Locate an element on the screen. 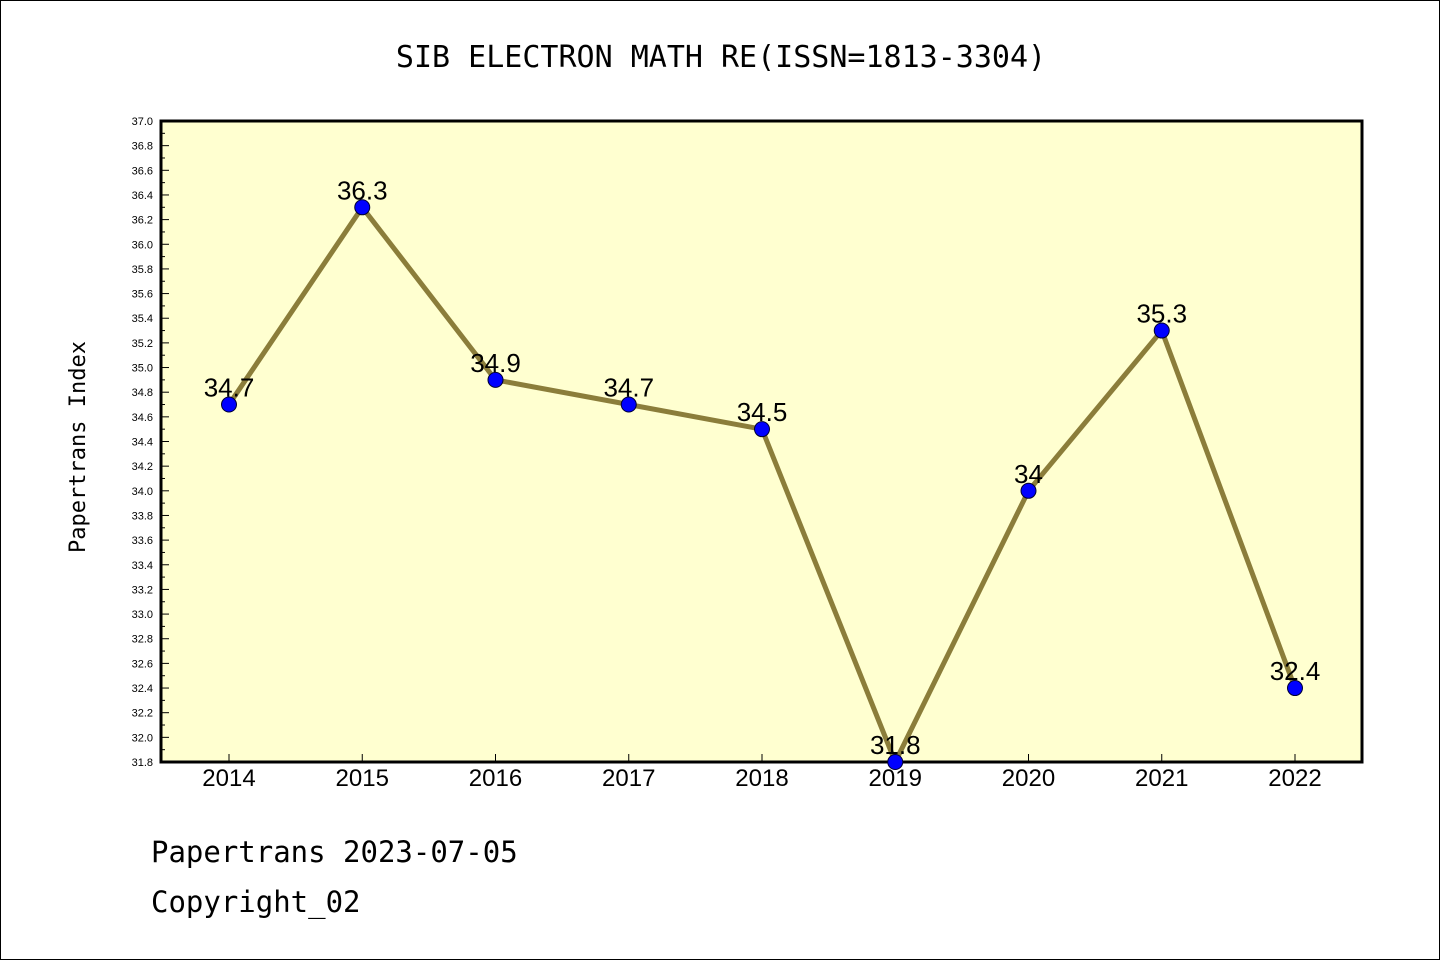 This screenshot has width=1440, height=961. y-tick-label: 33.2 is located at coordinates (142, 590).